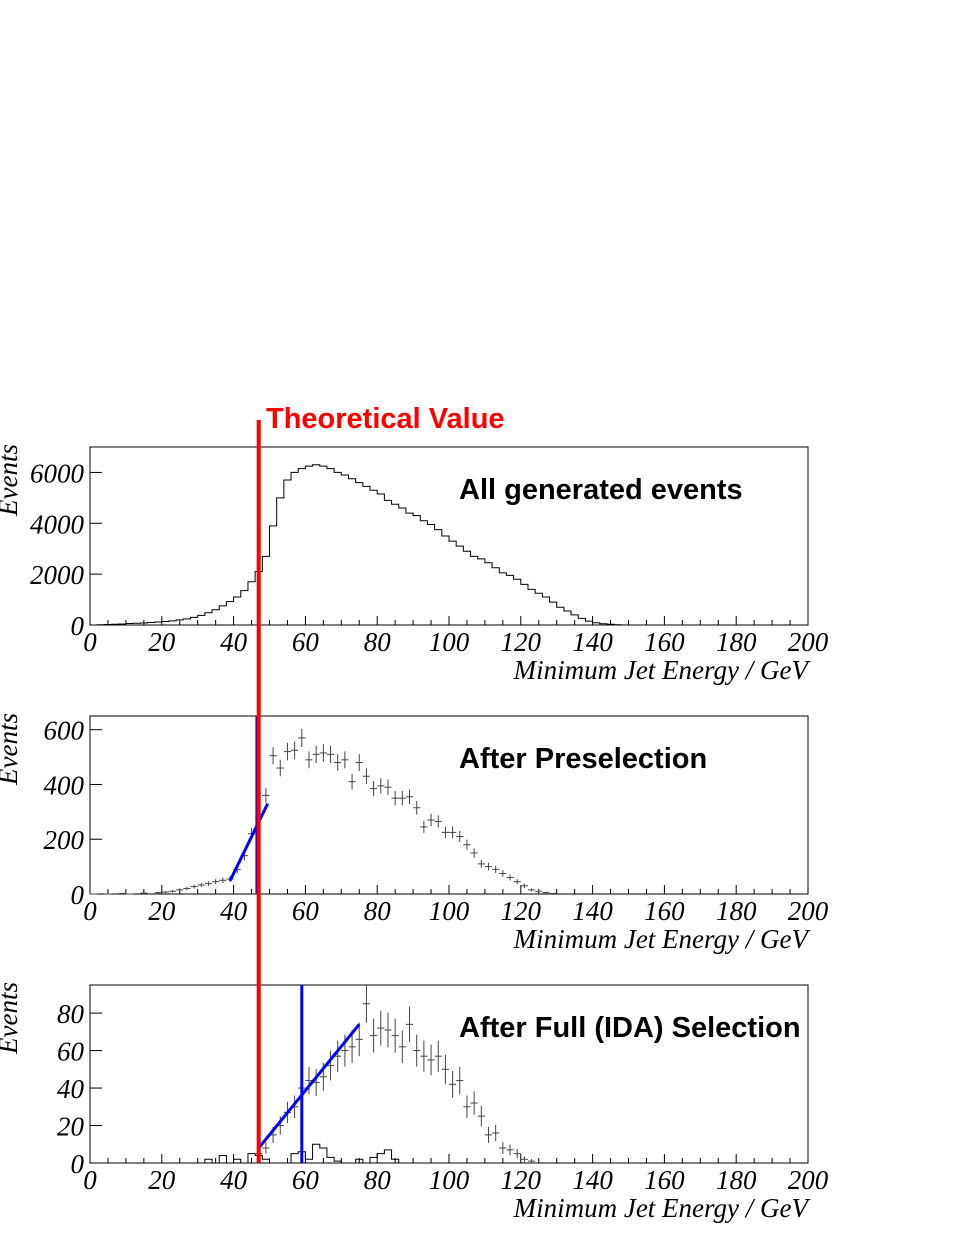 This screenshot has width=970, height=1255. I want to click on y-tick-label: 60, so click(71, 1052).